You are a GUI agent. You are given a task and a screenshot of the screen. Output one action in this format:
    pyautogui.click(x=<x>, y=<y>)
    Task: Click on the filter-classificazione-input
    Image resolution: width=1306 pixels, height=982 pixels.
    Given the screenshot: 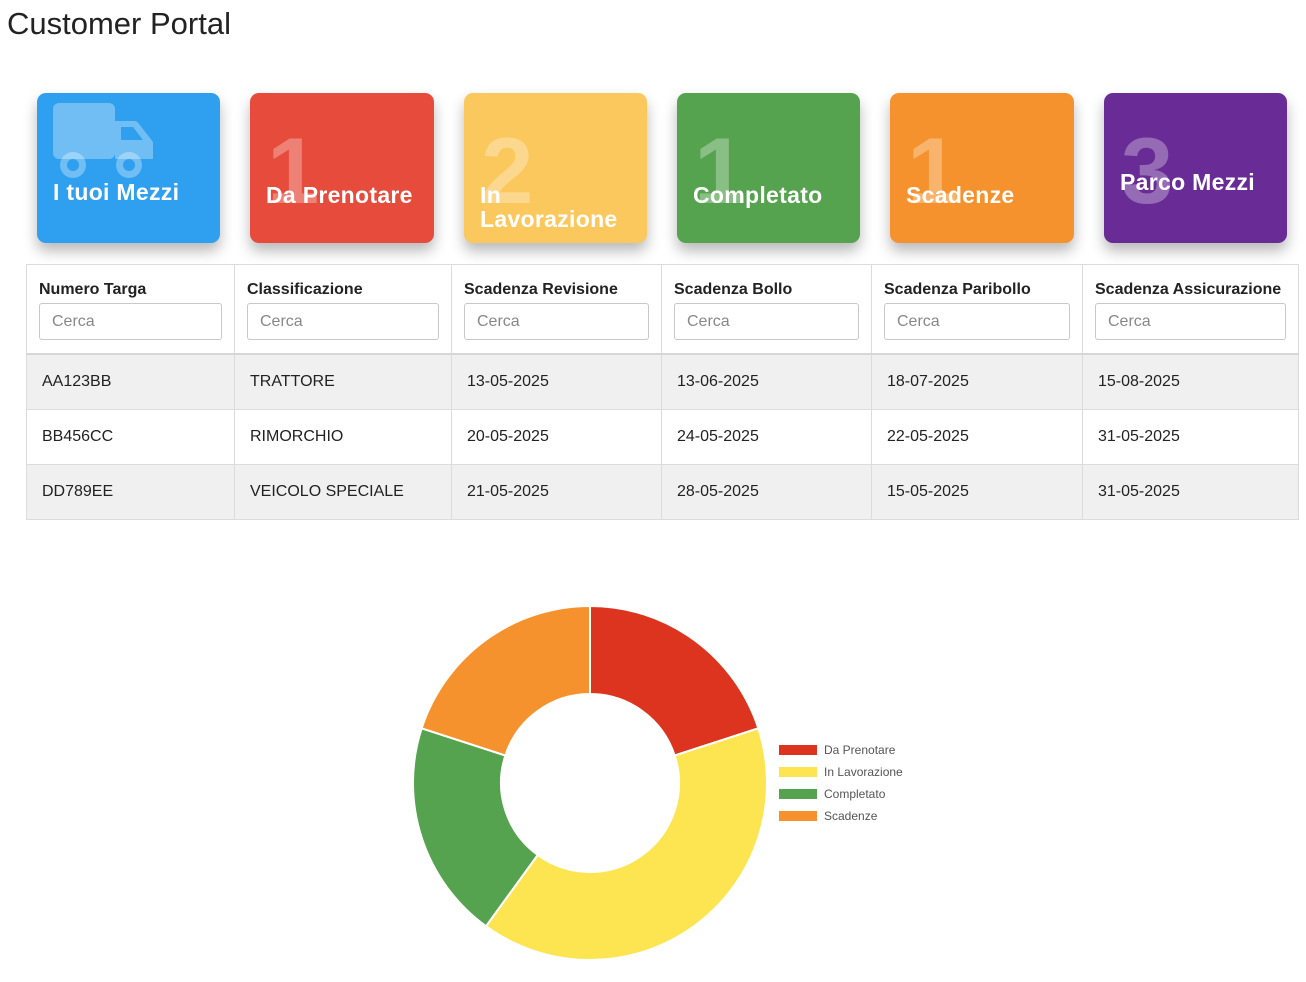 What is the action you would take?
    pyautogui.click(x=343, y=321)
    